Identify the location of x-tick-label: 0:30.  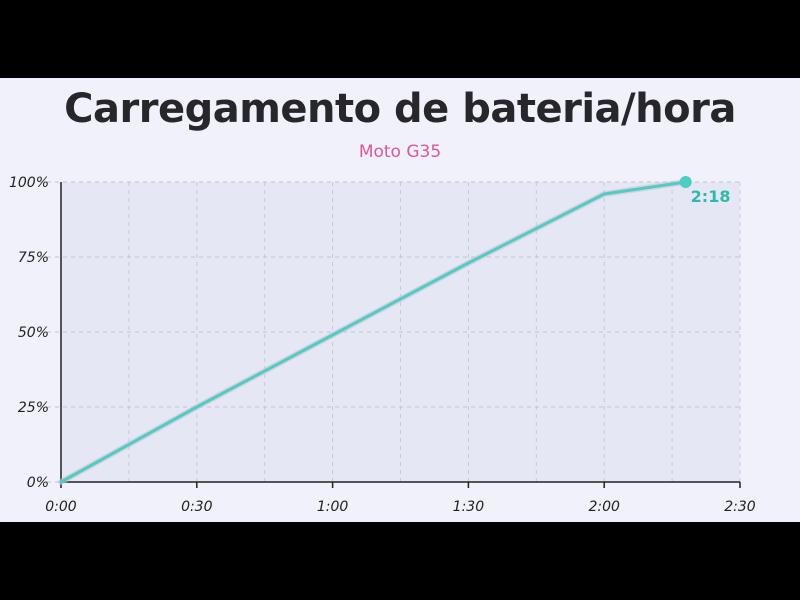
(197, 507).